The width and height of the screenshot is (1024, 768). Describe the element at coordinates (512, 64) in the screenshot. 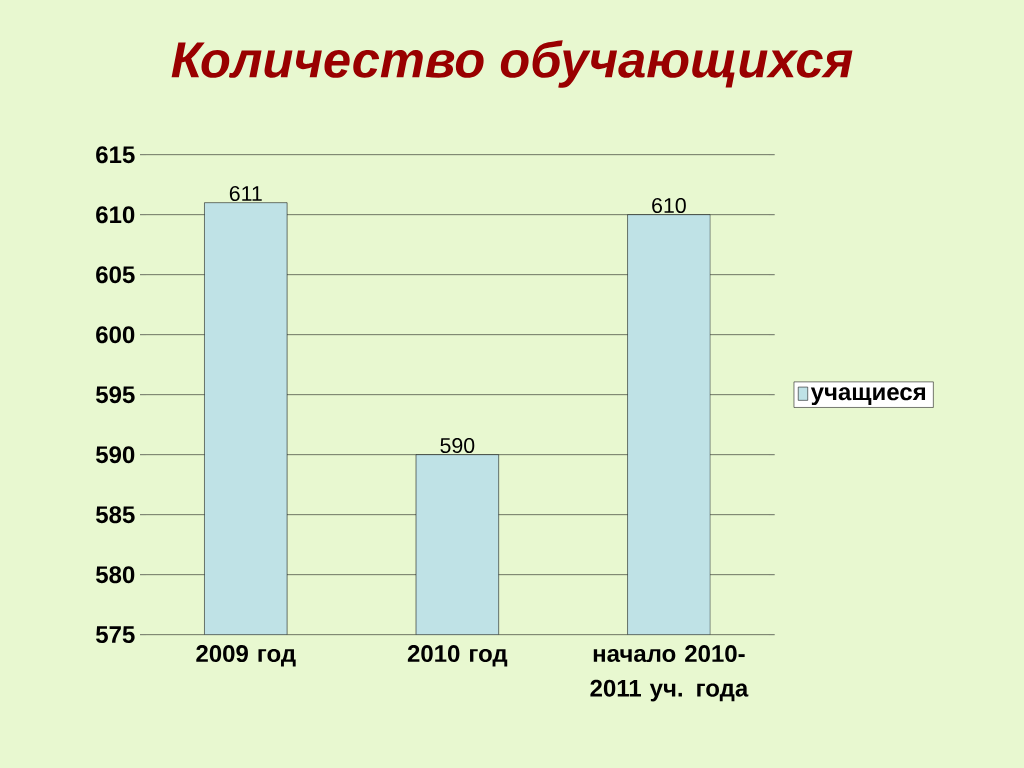

I see `chart-title: Количество обучающихся` at that location.